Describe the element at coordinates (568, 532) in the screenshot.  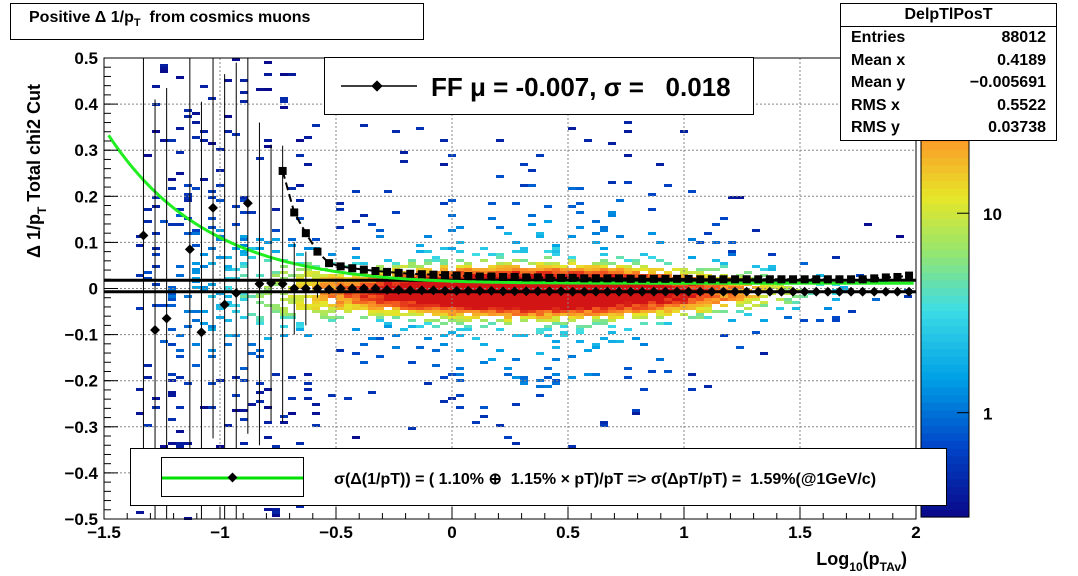
I see `x-tick-label: 0.5` at that location.